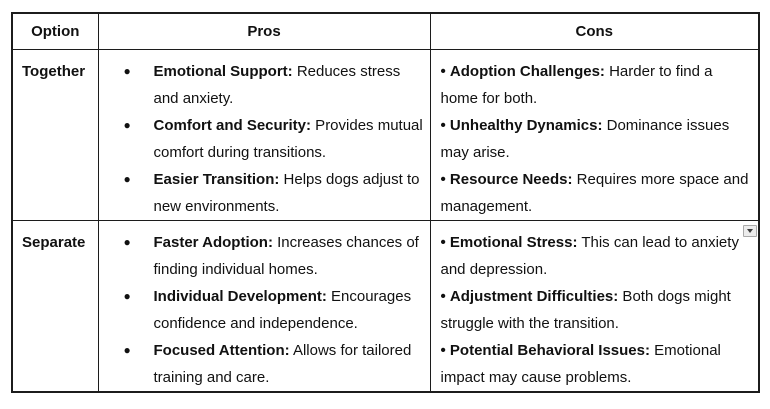  I want to click on item-text: Encourages confidence and independence., so click(282, 310).